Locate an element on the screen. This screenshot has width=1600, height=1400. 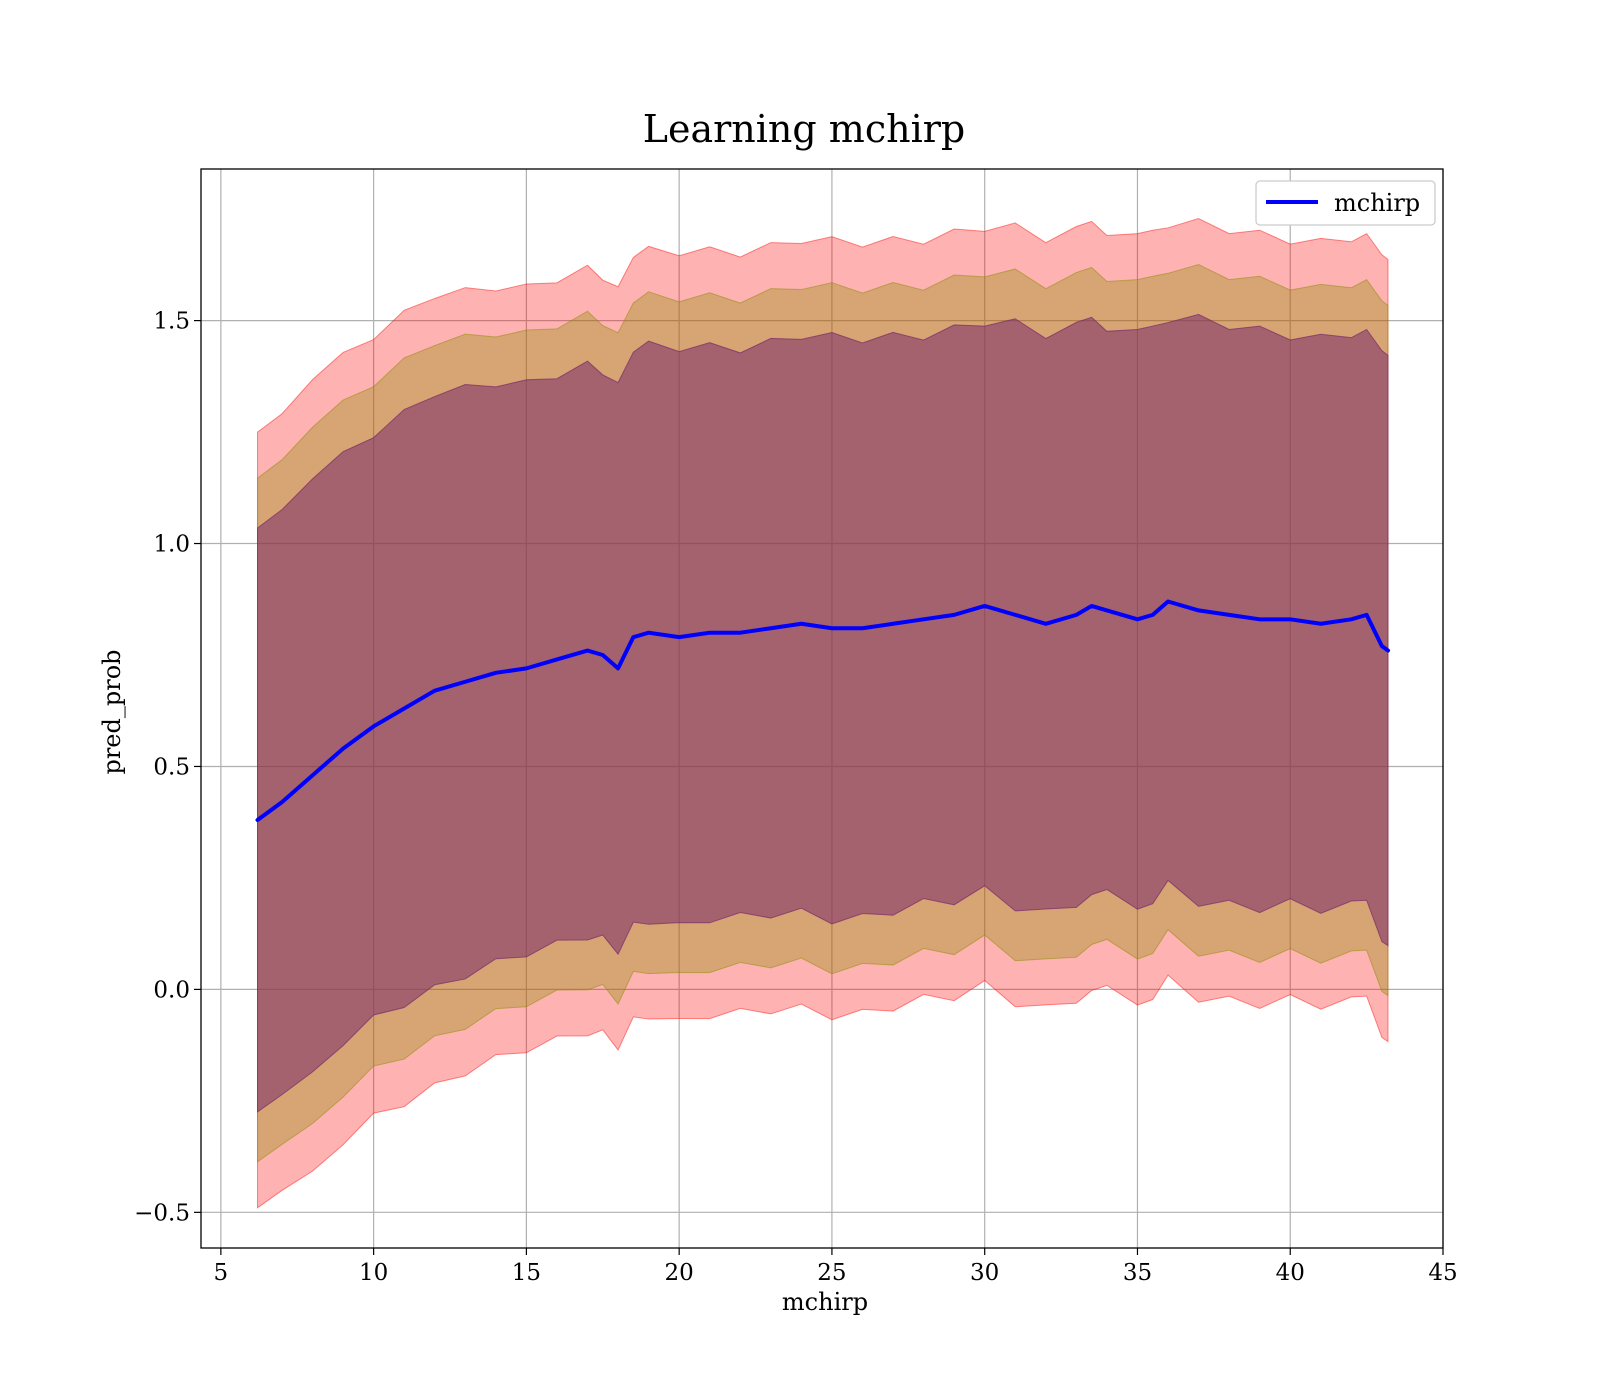
series-lines is located at coordinates (822, 710).